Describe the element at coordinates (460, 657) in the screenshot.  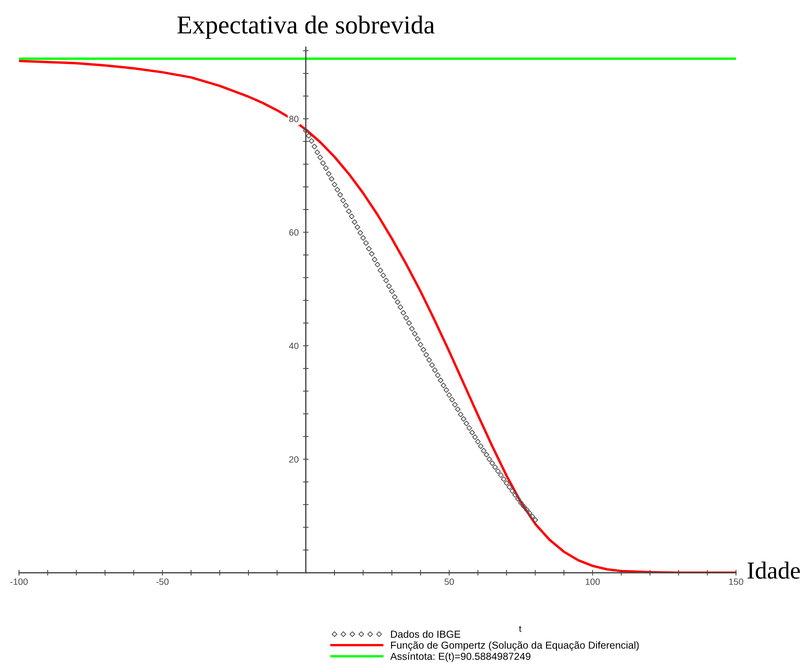
I see `legend-label: Assíntota: E(t)=90.5884987249` at that location.